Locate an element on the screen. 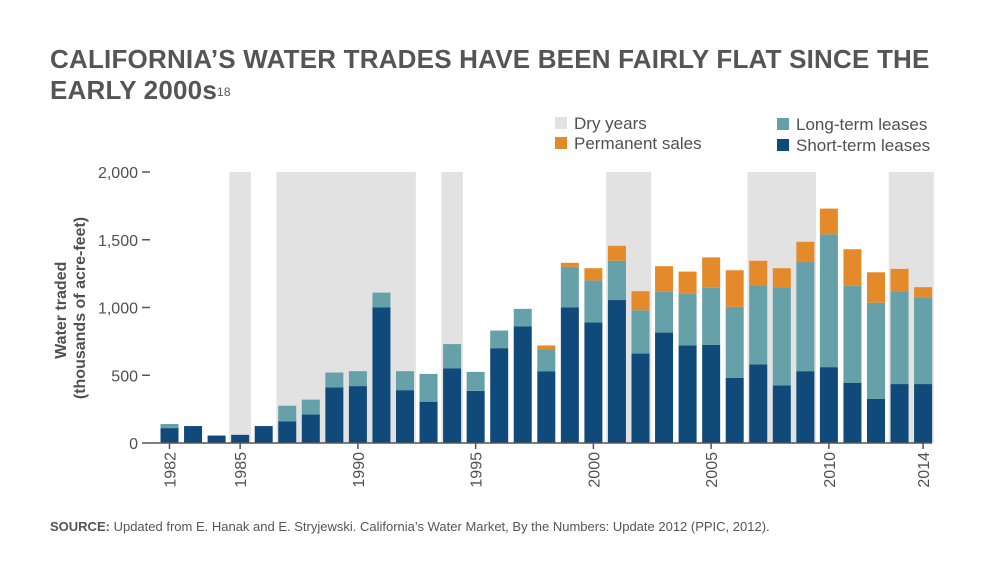 Image resolution: width=1000 pixels, height=584 pixels. bar-short-term-leases-1983 is located at coordinates (193, 434).